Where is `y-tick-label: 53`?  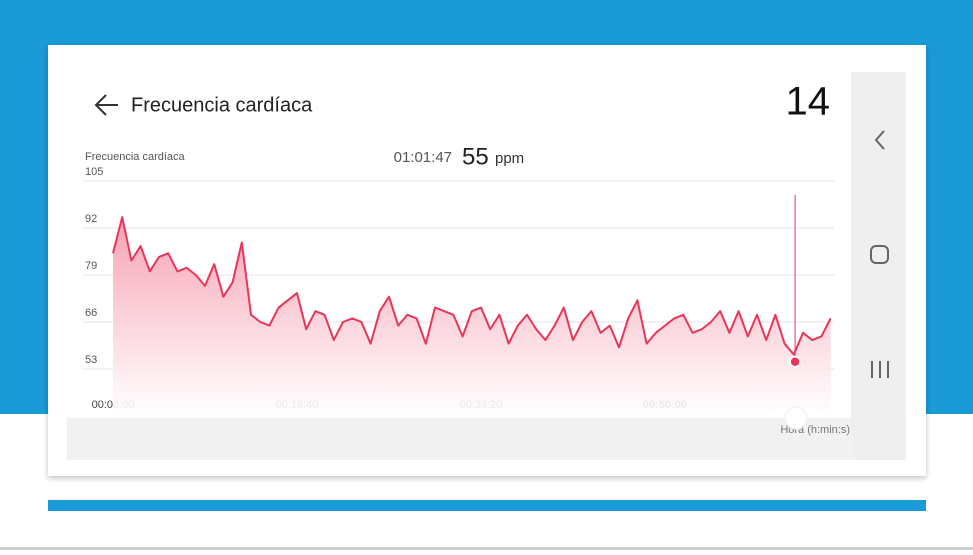 y-tick-label: 53 is located at coordinates (91, 360).